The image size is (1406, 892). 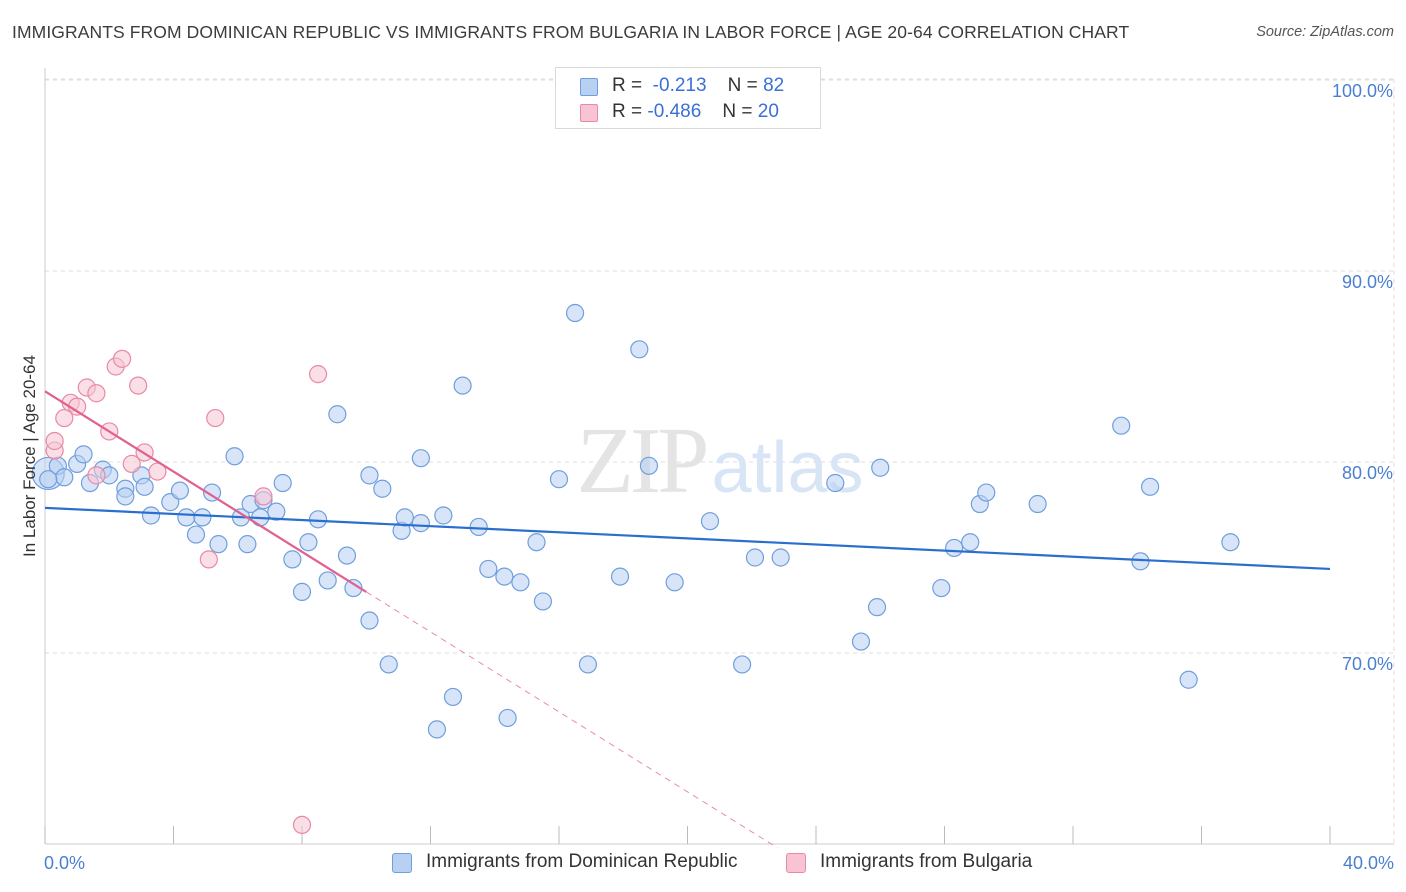 What do you see at coordinates (774, 85) in the screenshot?
I see `legend-n-value: 82` at bounding box center [774, 85].